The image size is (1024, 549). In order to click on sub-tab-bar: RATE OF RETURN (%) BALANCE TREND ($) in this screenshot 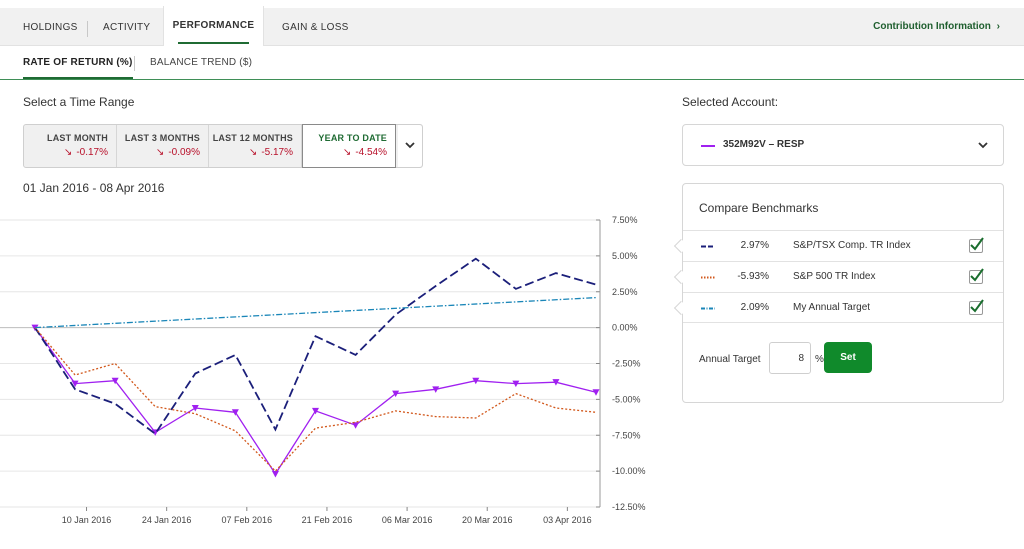, I will do `click(512, 63)`.